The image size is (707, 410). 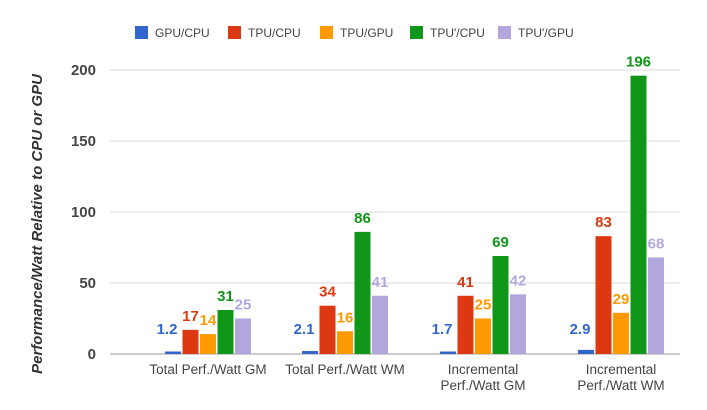 What do you see at coordinates (274, 33) in the screenshot?
I see `legend-label: TPU/CPU` at bounding box center [274, 33].